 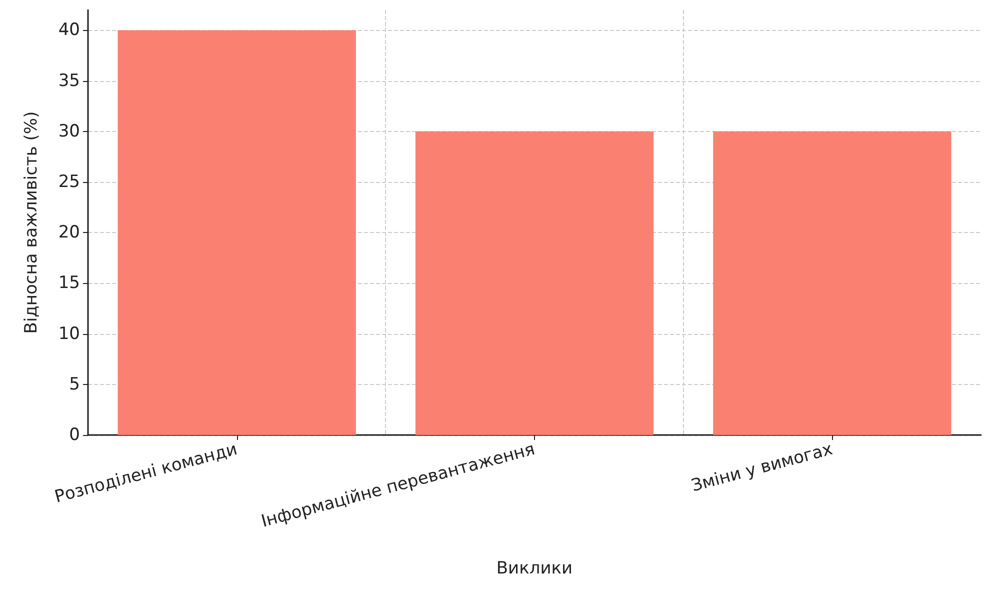 I want to click on y-axis-title: Відносна важливість (%), so click(x=32, y=222).